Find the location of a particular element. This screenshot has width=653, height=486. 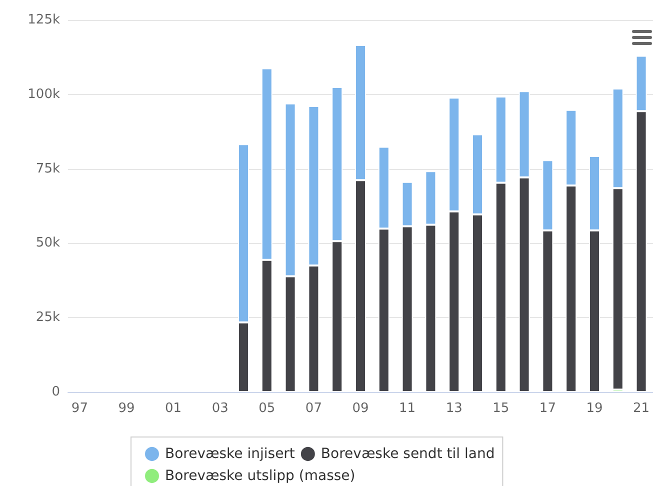

y-tick-label: 125k is located at coordinates (44, 20).